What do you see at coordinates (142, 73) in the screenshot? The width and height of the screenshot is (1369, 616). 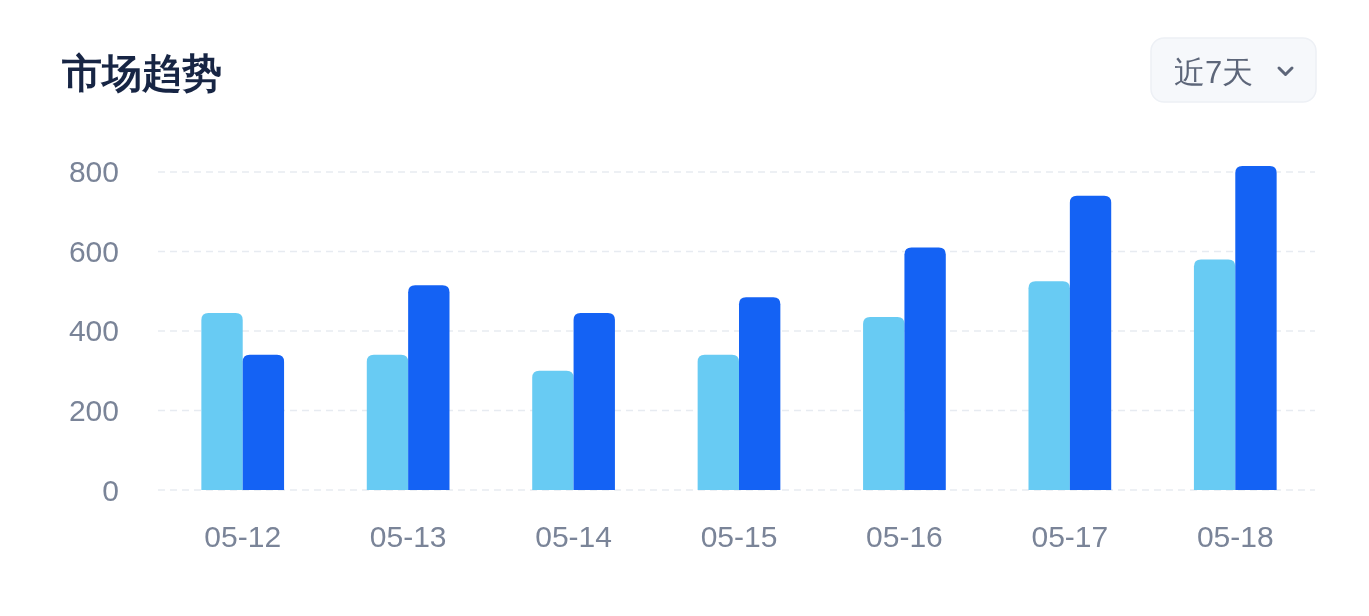 I see `title: 市场趋势` at bounding box center [142, 73].